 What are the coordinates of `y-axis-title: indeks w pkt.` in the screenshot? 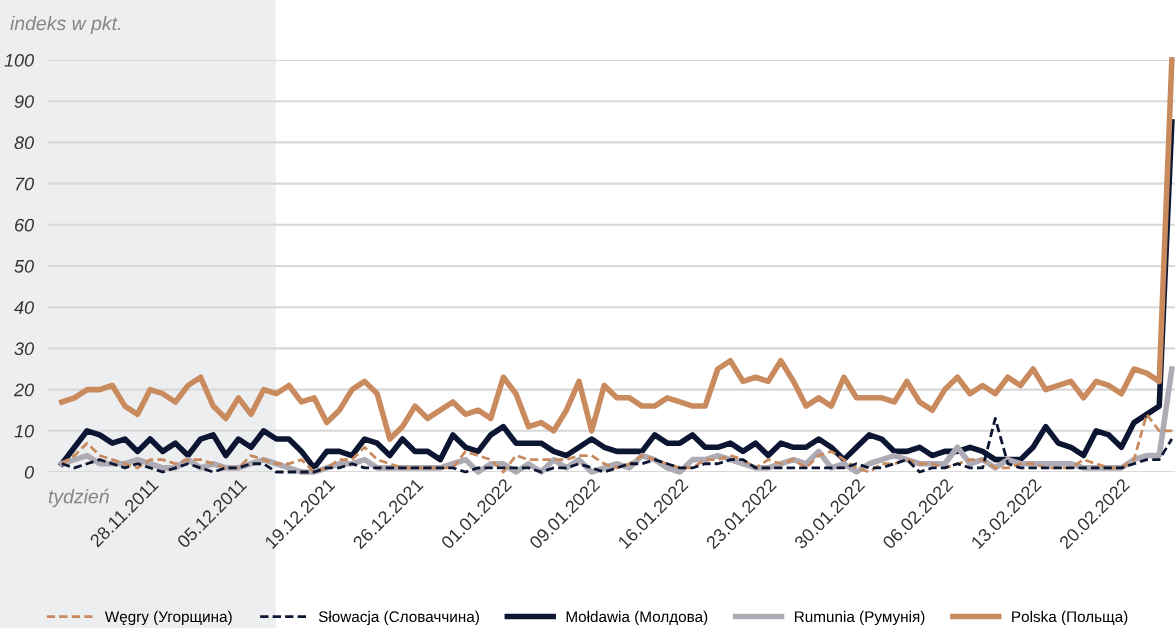 It's located at (65, 25).